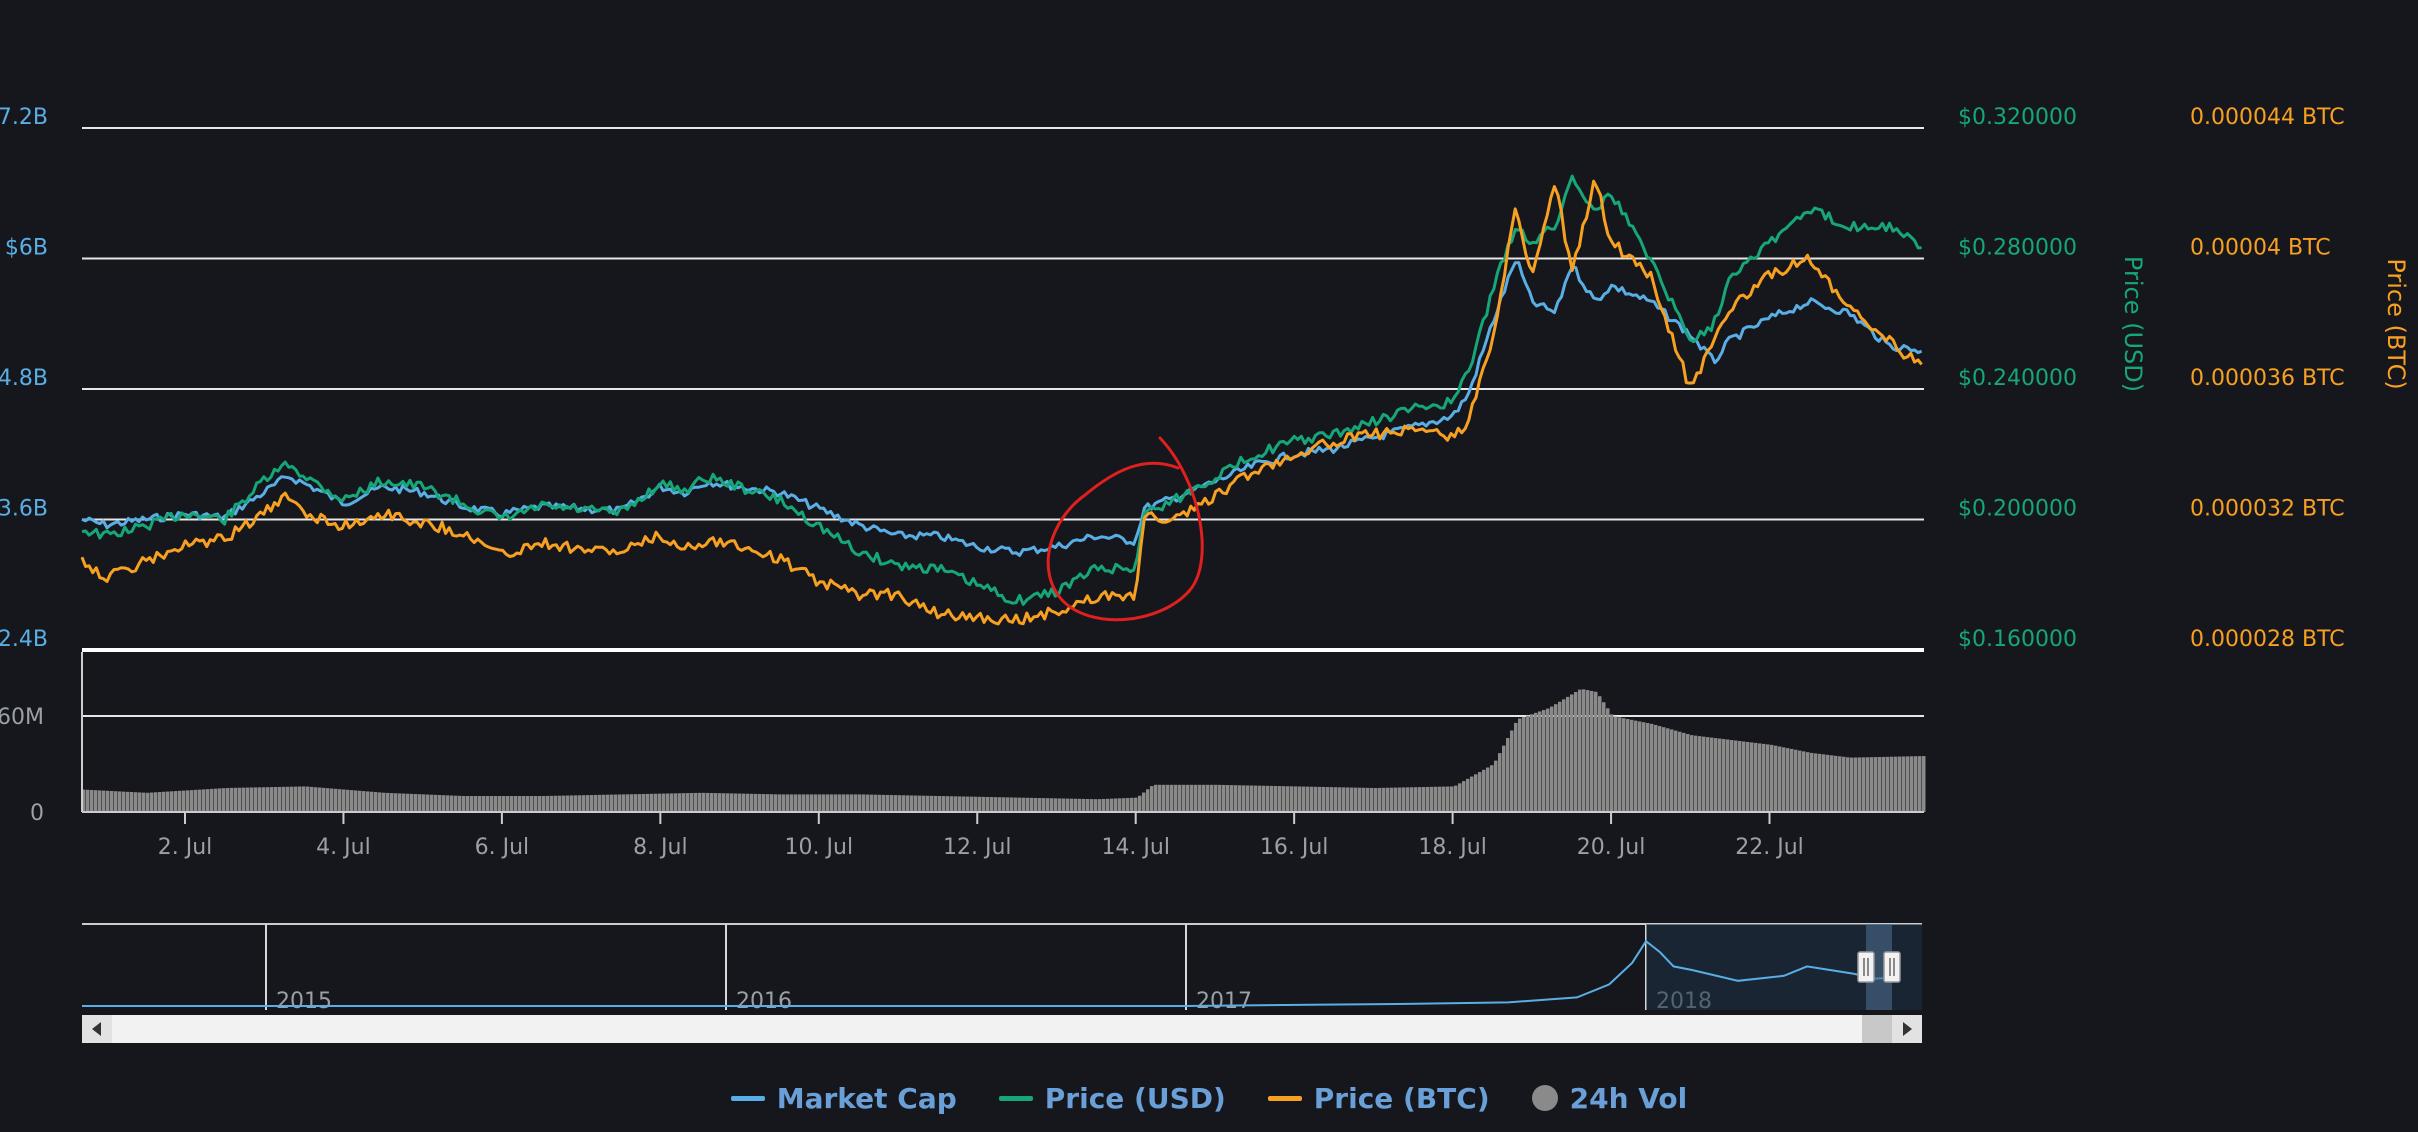 This screenshot has height=1132, width=2418. What do you see at coordinates (2017, 378) in the screenshot?
I see `y-tick-price-usd: $0.240000` at bounding box center [2017, 378].